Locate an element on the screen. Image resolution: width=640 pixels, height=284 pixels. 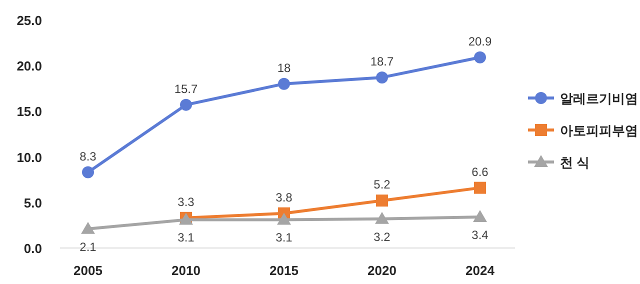
legend-label: 아토피피부염 is located at coordinates (599, 130).